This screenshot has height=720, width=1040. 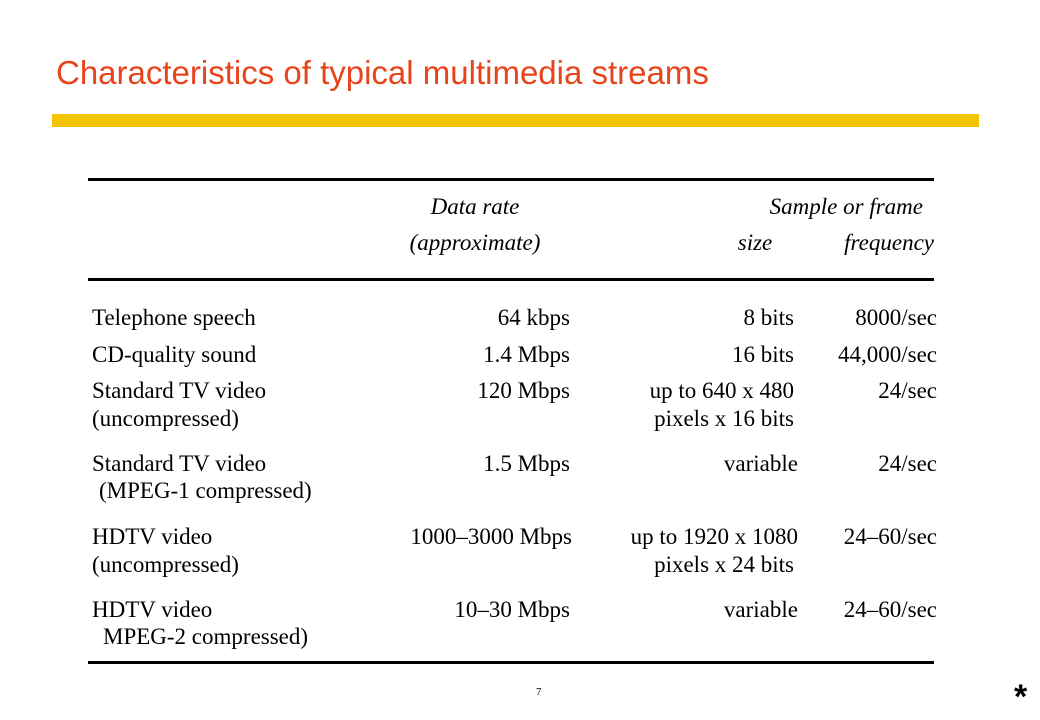 I want to click on sample-size-cell: up to 640 x 480, so click(x=721, y=390).